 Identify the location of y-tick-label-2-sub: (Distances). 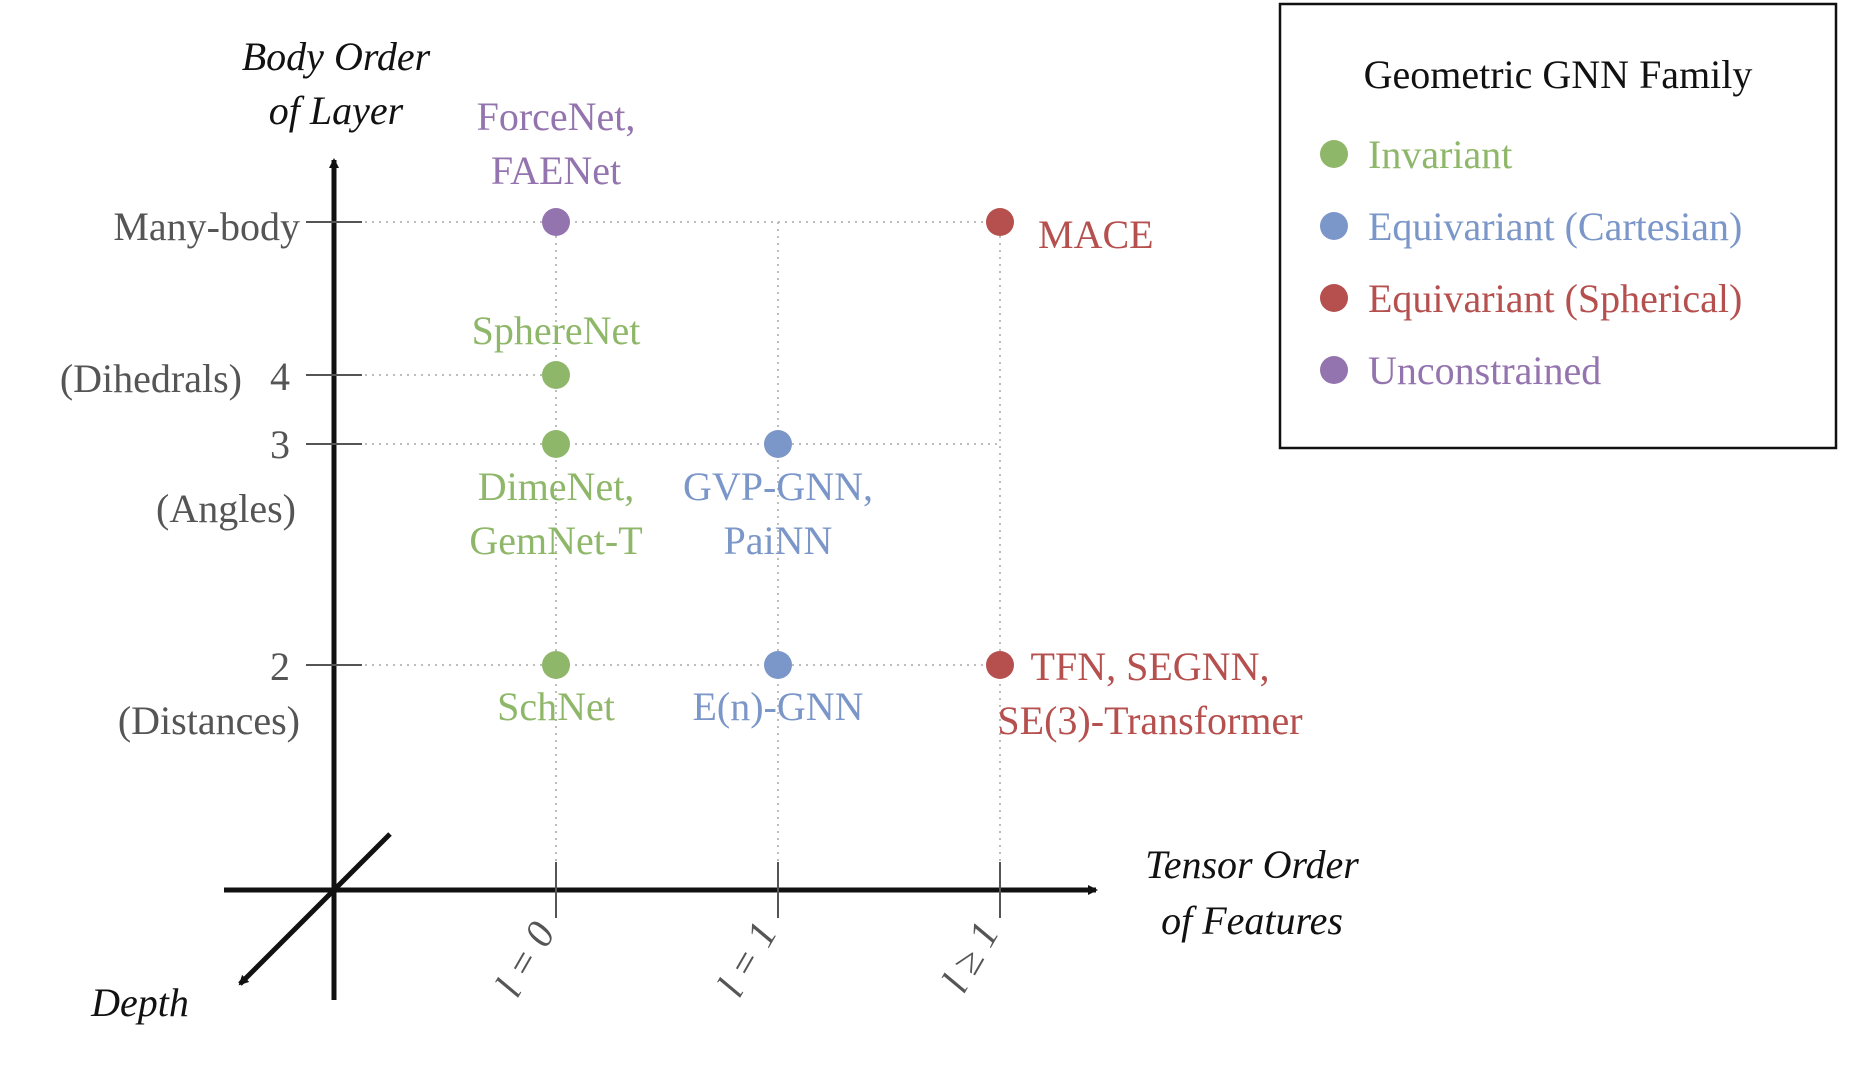
(209, 720).